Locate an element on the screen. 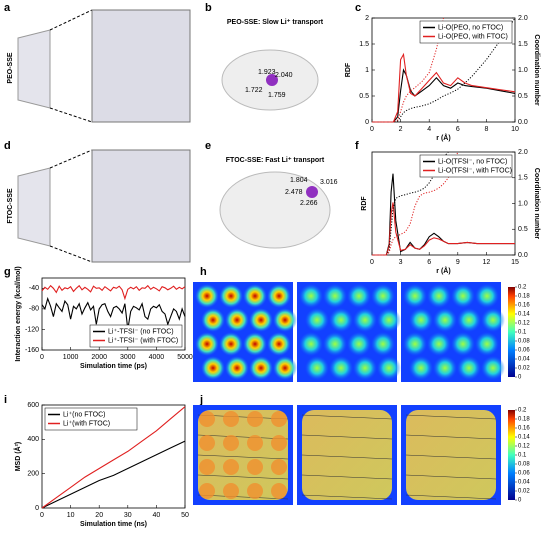 The width and height of the screenshot is (554, 537). x-axis-label: Simulation time (ns) is located at coordinates (113, 524).